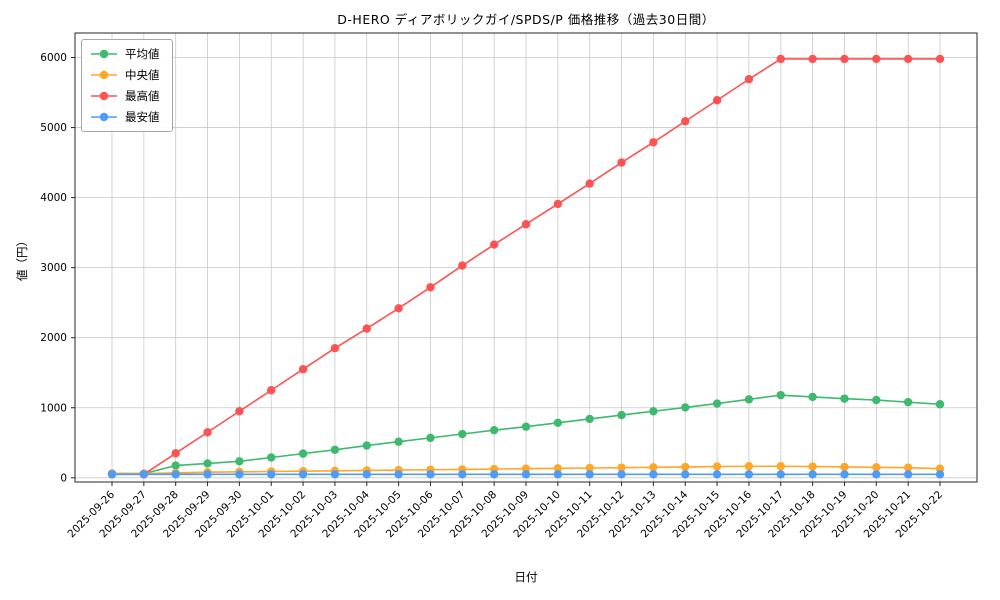  Describe the element at coordinates (53, 408) in the screenshot. I see `y-tick-label: 1000` at that location.